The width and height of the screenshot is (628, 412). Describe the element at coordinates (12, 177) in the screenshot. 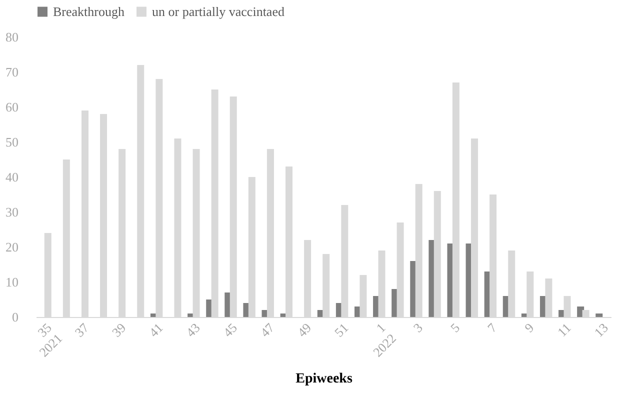

I see `y-tick-label: 40` at that location.